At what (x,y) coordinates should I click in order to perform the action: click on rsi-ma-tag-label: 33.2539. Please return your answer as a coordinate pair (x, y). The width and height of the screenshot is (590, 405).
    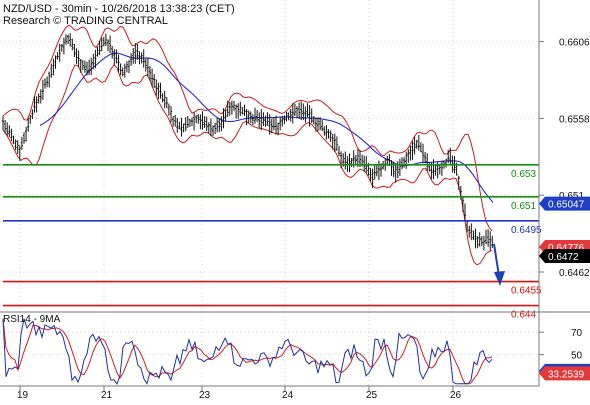
    Looking at the image, I should click on (566, 374).